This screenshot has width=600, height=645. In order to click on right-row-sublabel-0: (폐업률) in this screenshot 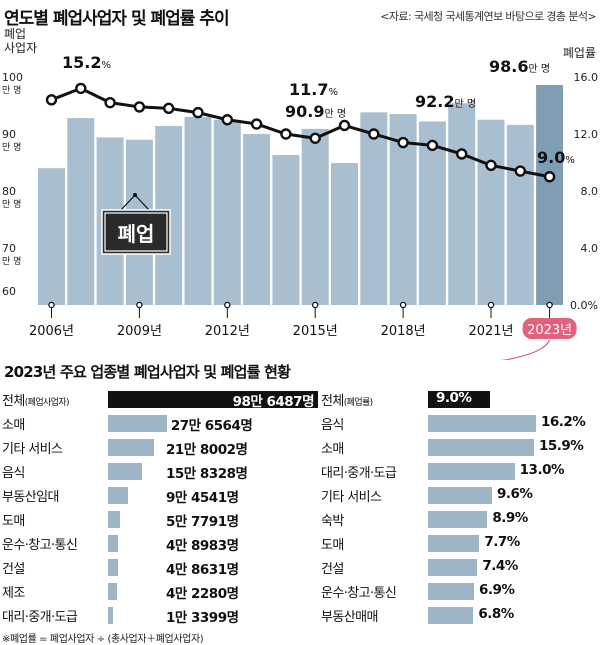, I will do `click(358, 403)`.